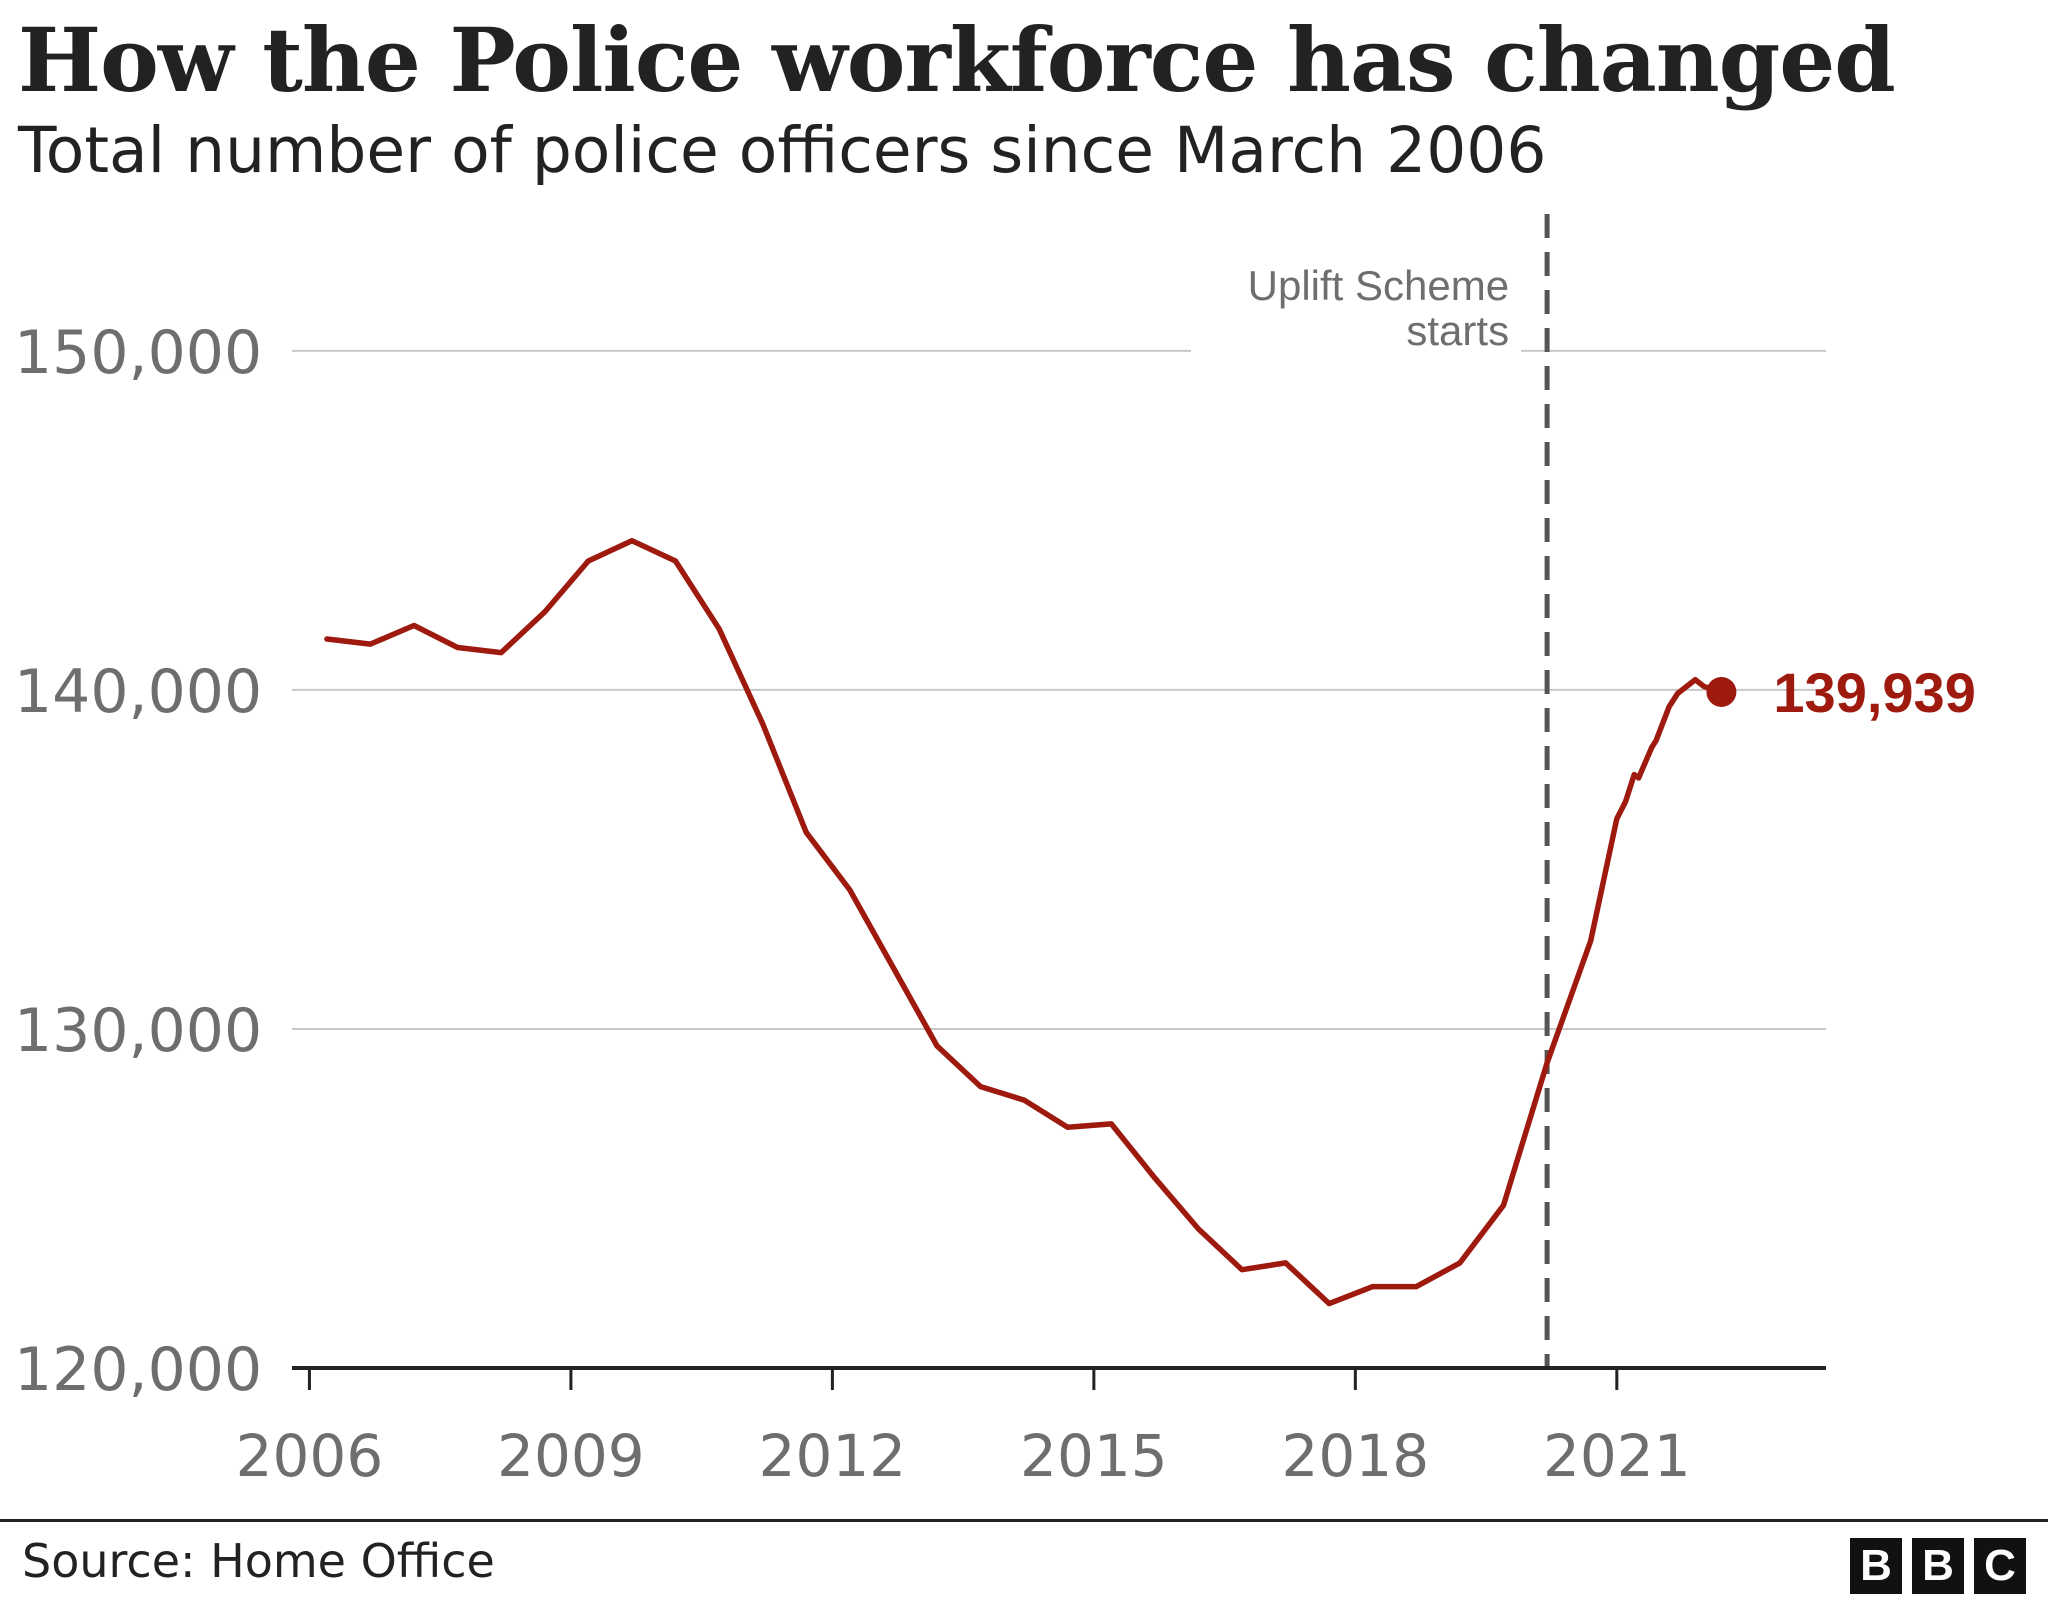  I want to click on footer-divider, so click(1024, 1520).